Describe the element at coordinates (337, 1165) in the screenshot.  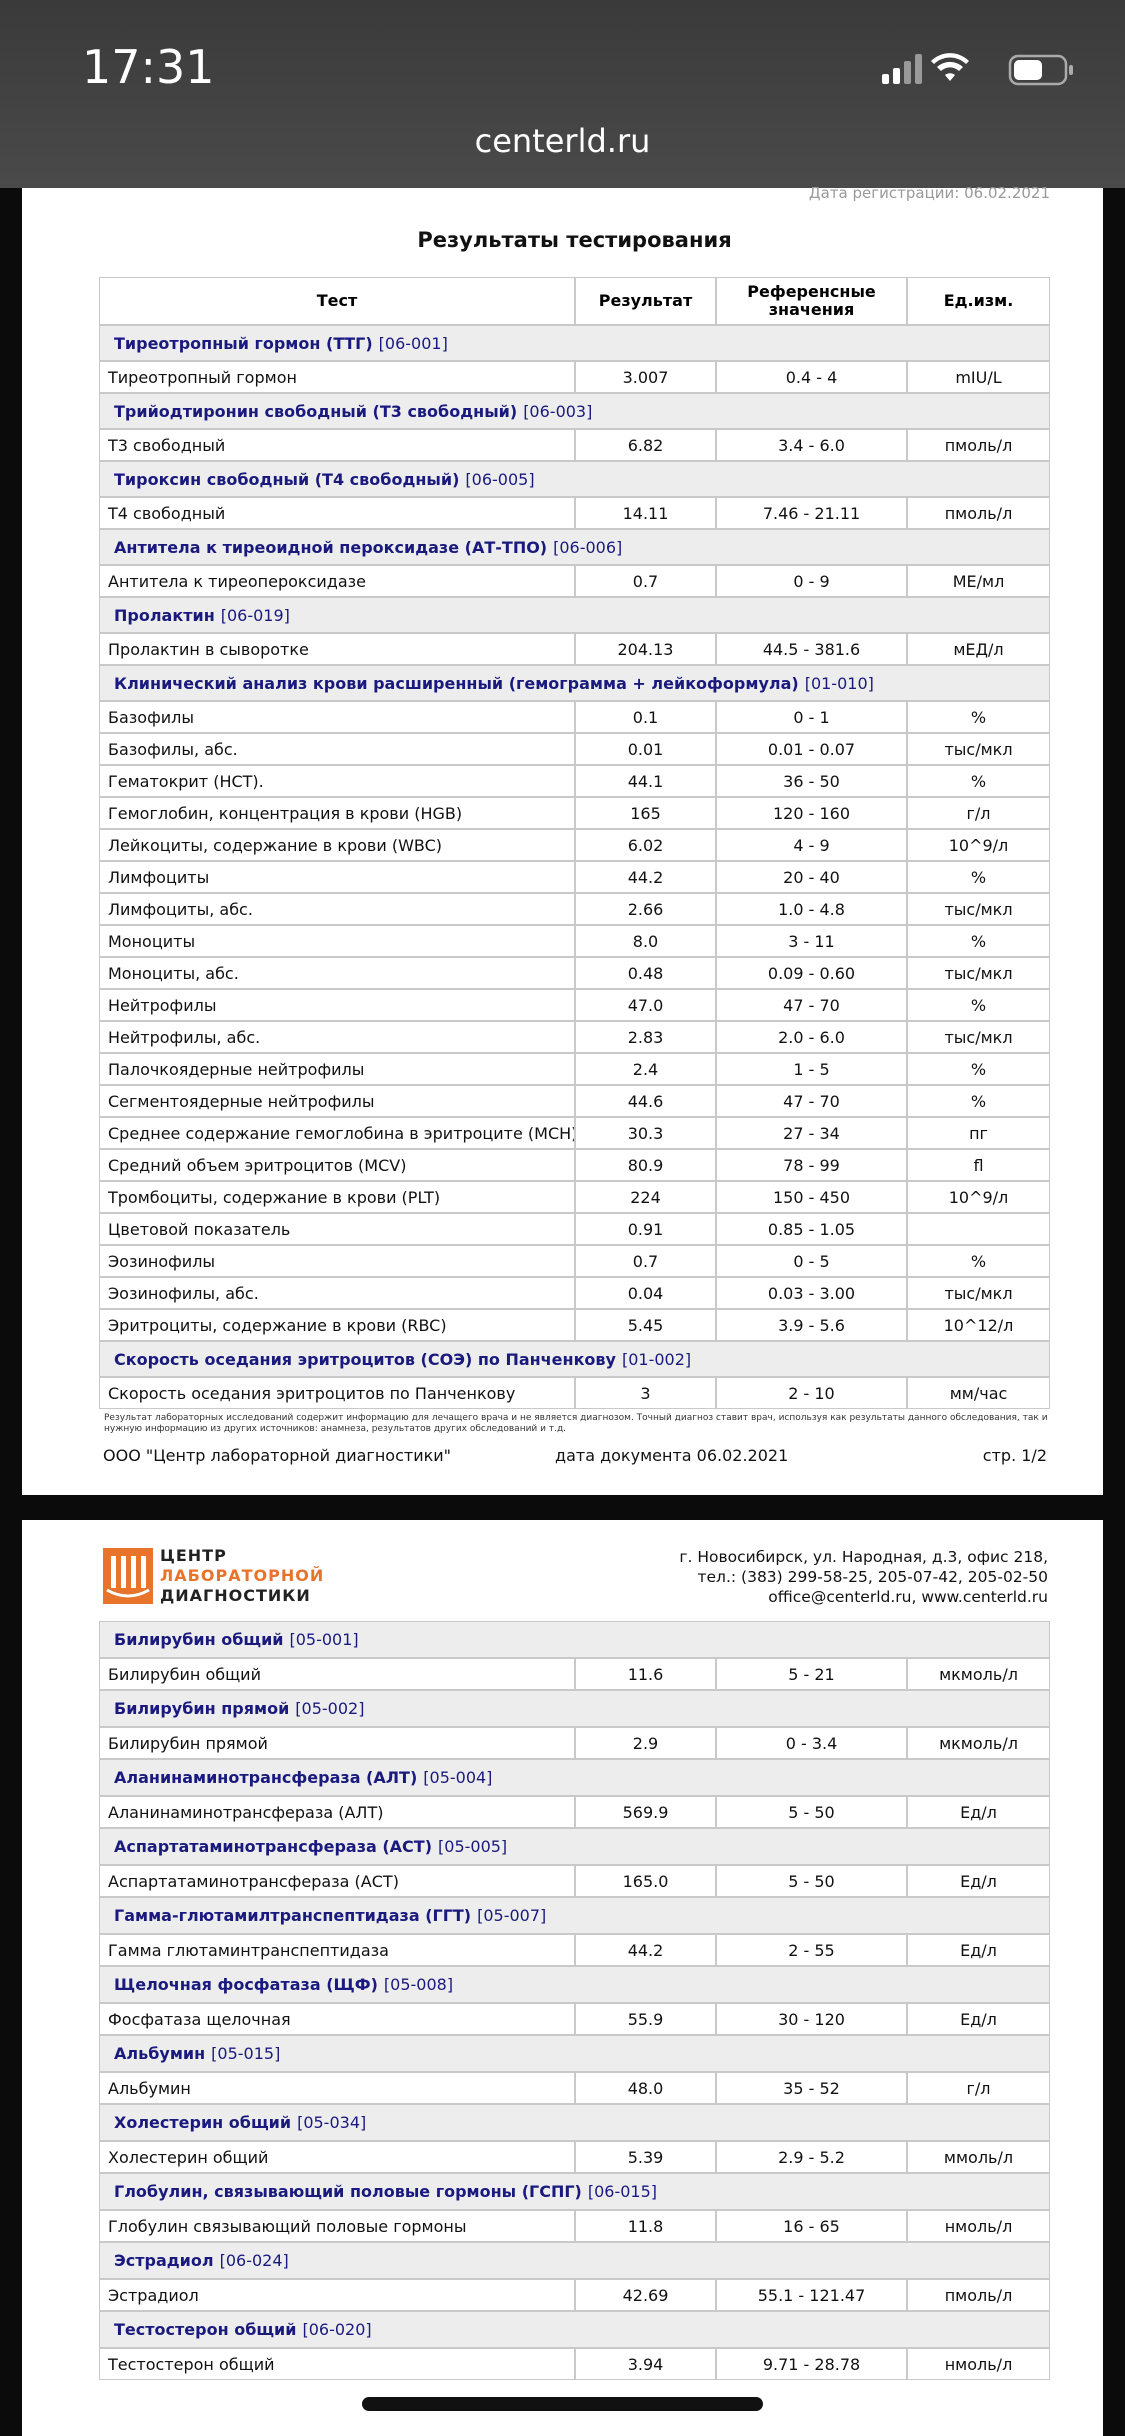
I see `test-name: Средний объем эритроцитов (MCV)` at that location.